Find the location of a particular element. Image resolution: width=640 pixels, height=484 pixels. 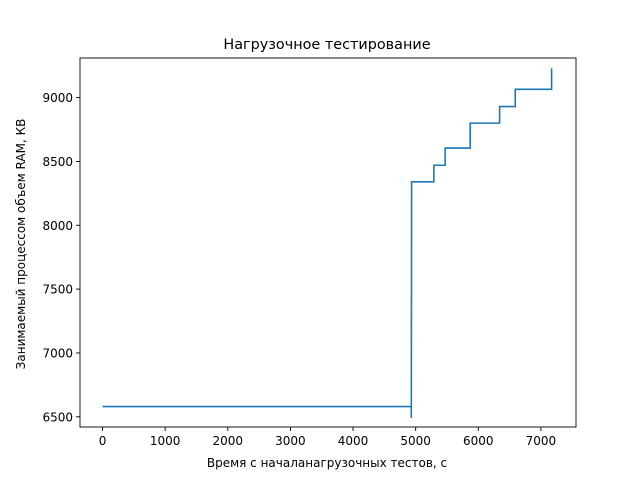

x-tick-label: 7000 is located at coordinates (541, 441).